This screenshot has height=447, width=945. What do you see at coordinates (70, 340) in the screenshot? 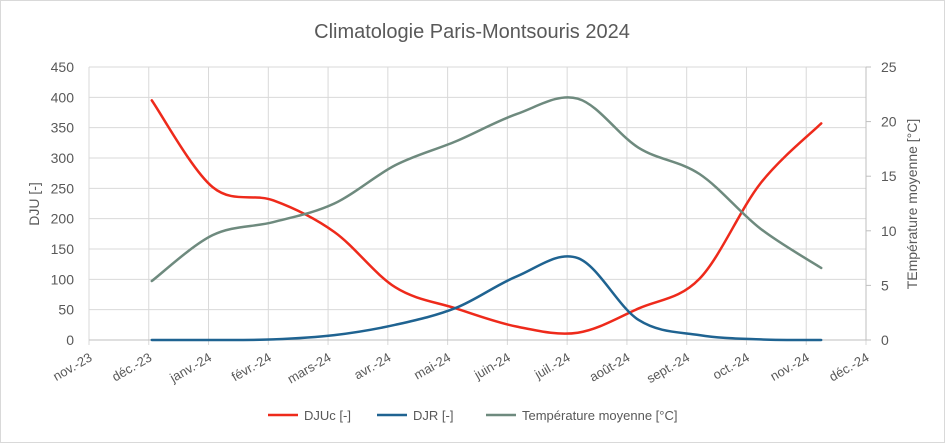
I see `y-tick-label: 0` at bounding box center [70, 340].